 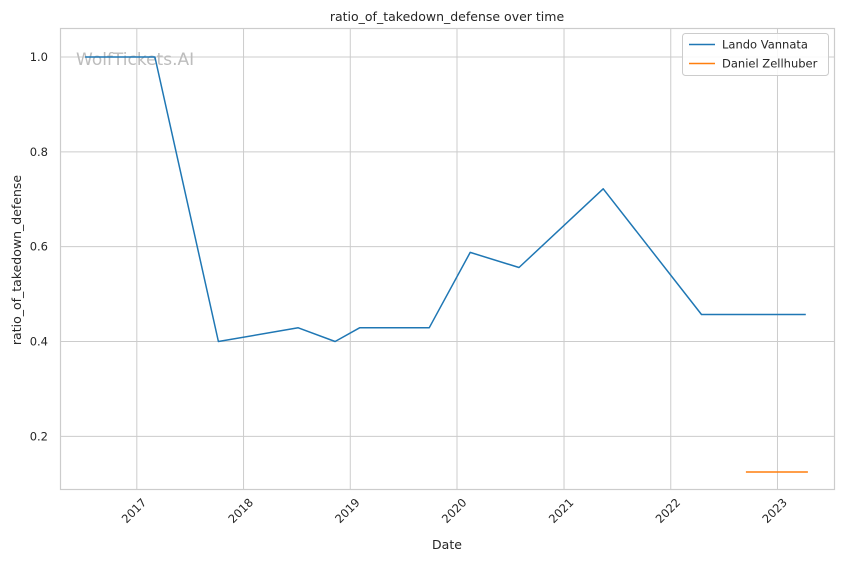 What do you see at coordinates (770, 64) in the screenshot?
I see `legend-label-daniel-zellhuber: Daniel Zellhuber` at bounding box center [770, 64].